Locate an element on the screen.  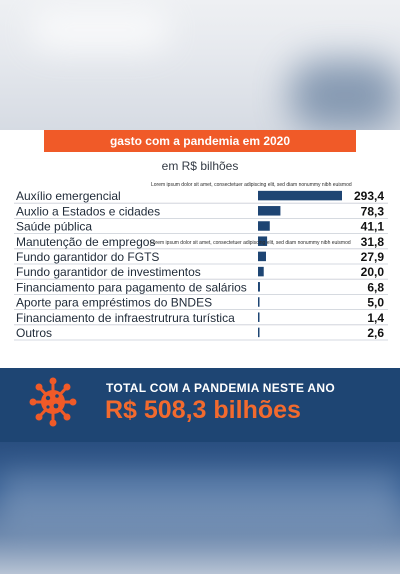
category-label: Auxílio emergencial is located at coordinates (68, 196).